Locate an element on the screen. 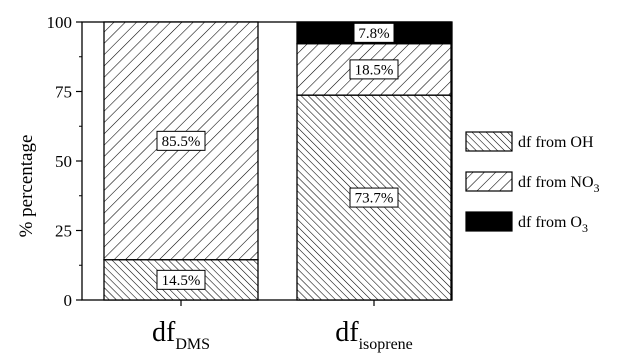  data-label: 18.5% is located at coordinates (374, 70).